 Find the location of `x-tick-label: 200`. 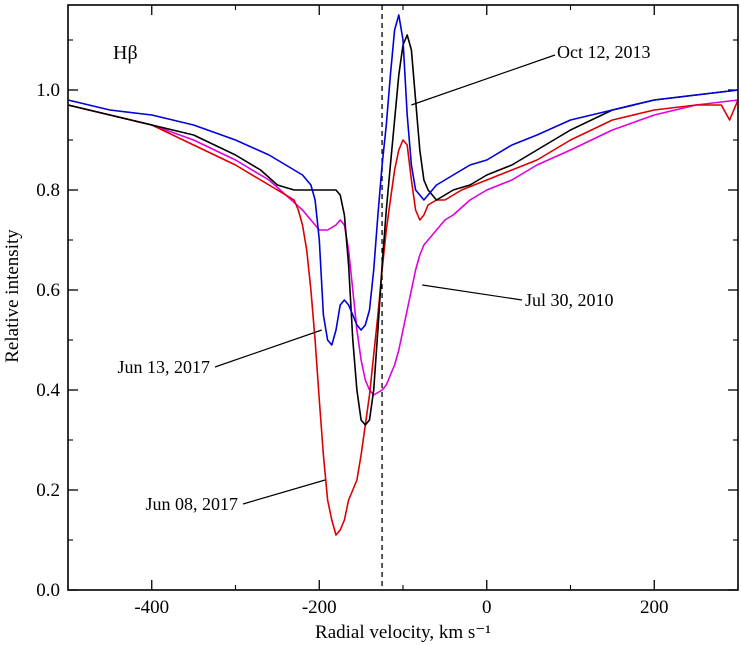

x-tick-label: 200 is located at coordinates (654, 607).